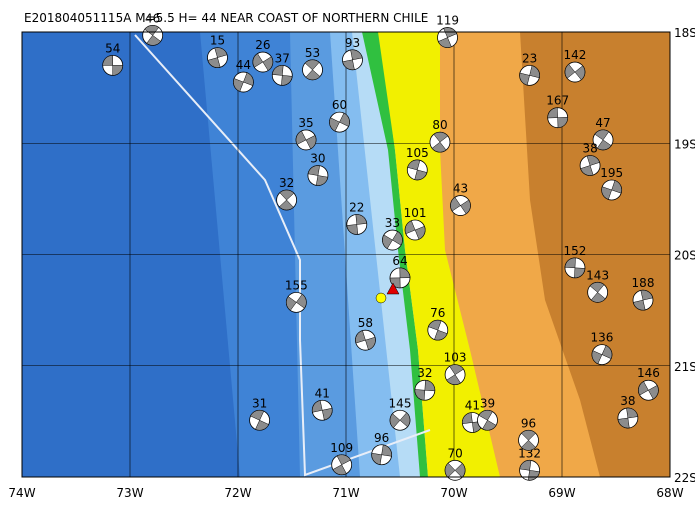 This screenshot has height=511, width=695. What do you see at coordinates (339, 105) in the screenshot?
I see `event-label: 60` at bounding box center [339, 105].